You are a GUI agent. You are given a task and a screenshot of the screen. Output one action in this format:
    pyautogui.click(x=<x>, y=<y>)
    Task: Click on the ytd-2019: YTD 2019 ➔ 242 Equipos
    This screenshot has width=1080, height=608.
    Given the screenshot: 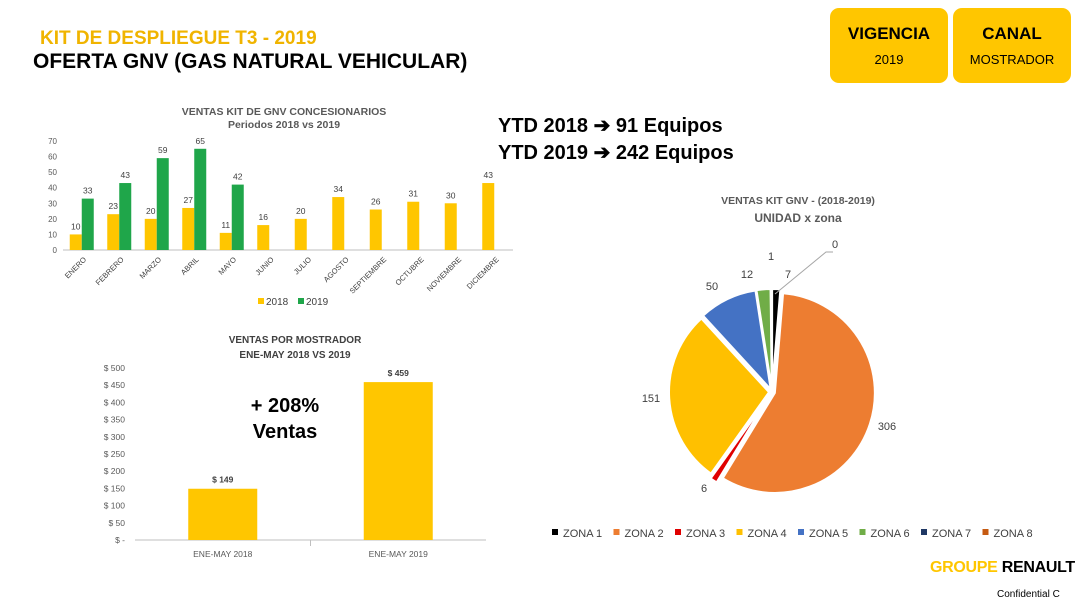 What is the action you would take?
    pyautogui.click(x=616, y=153)
    